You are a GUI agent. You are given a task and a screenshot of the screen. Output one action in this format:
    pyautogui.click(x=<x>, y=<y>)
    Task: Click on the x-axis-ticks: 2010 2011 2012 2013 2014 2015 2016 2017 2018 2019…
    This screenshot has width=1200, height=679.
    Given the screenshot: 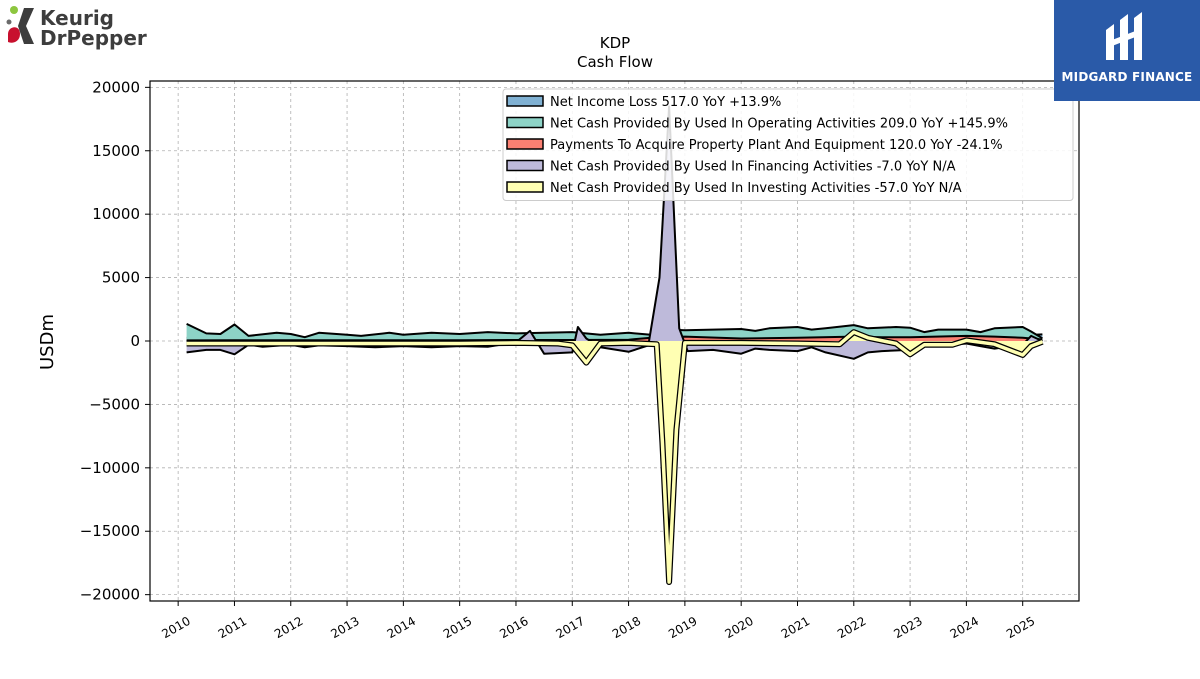 What is the action you would take?
    pyautogui.click(x=598, y=621)
    